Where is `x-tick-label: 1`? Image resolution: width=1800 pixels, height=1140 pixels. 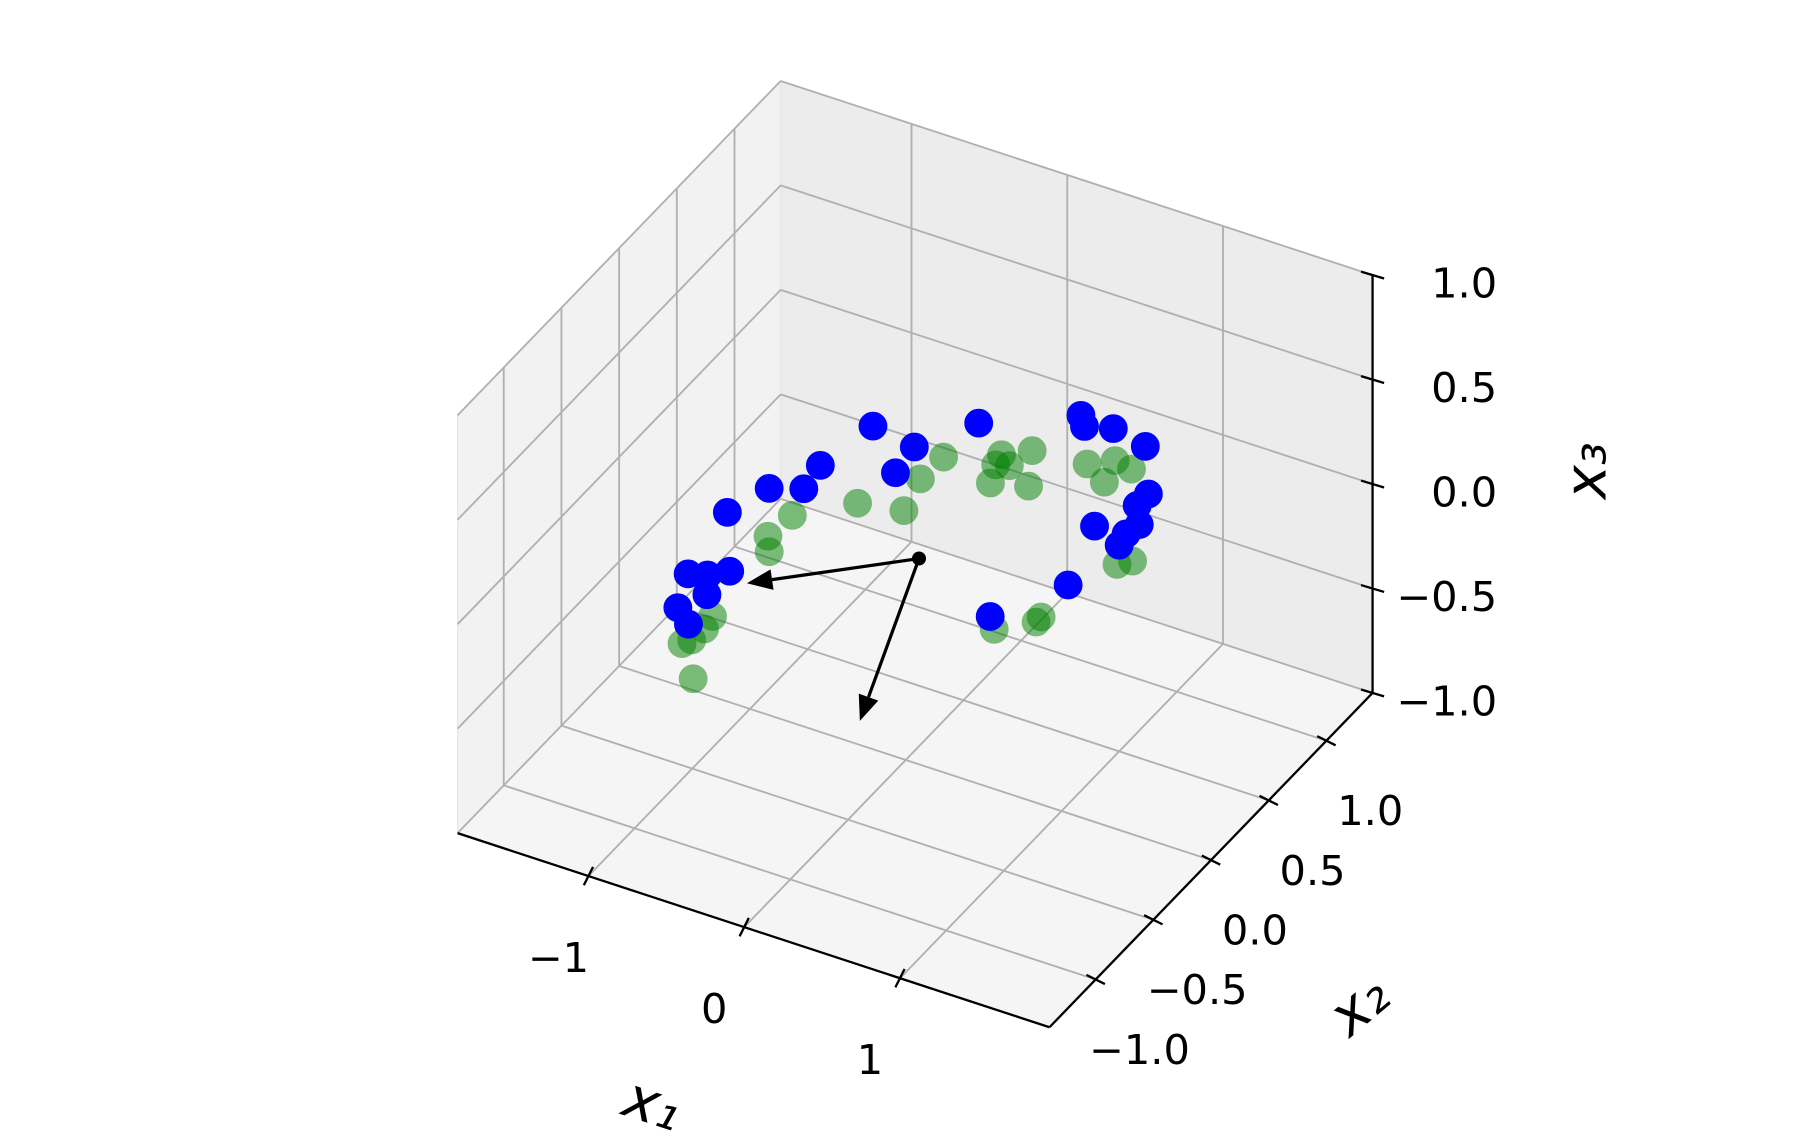 x-tick-label: 1 is located at coordinates (870, 1060).